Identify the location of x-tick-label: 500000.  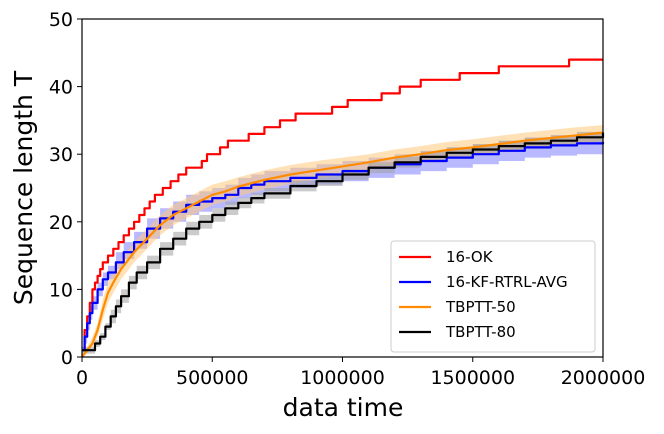
(212, 378).